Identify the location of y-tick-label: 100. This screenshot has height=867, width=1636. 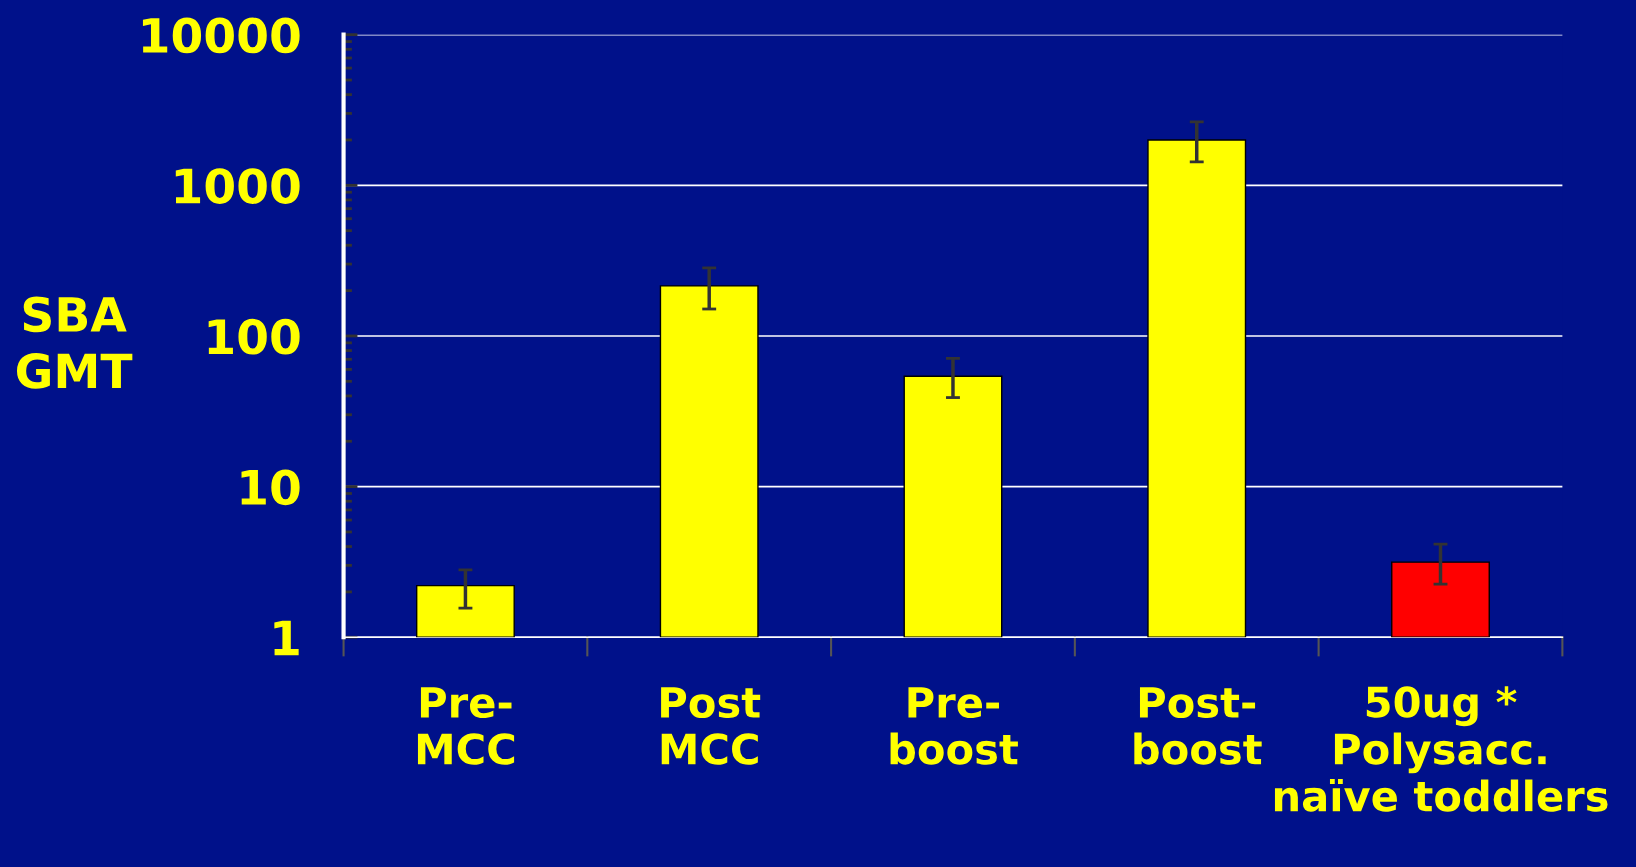
(254, 336).